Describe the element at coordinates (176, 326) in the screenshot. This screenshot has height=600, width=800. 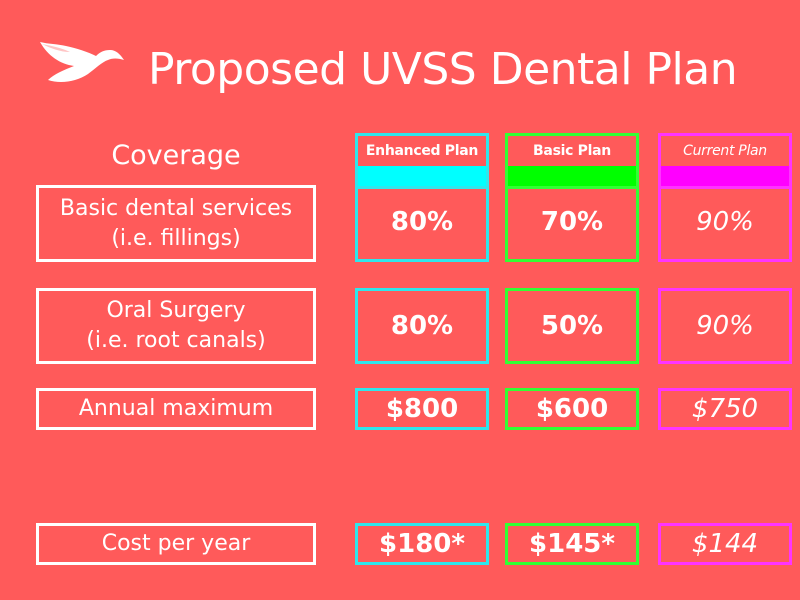
I see `row-label-oral-surgery: Oral Surgery (i.e. root canals)` at that location.